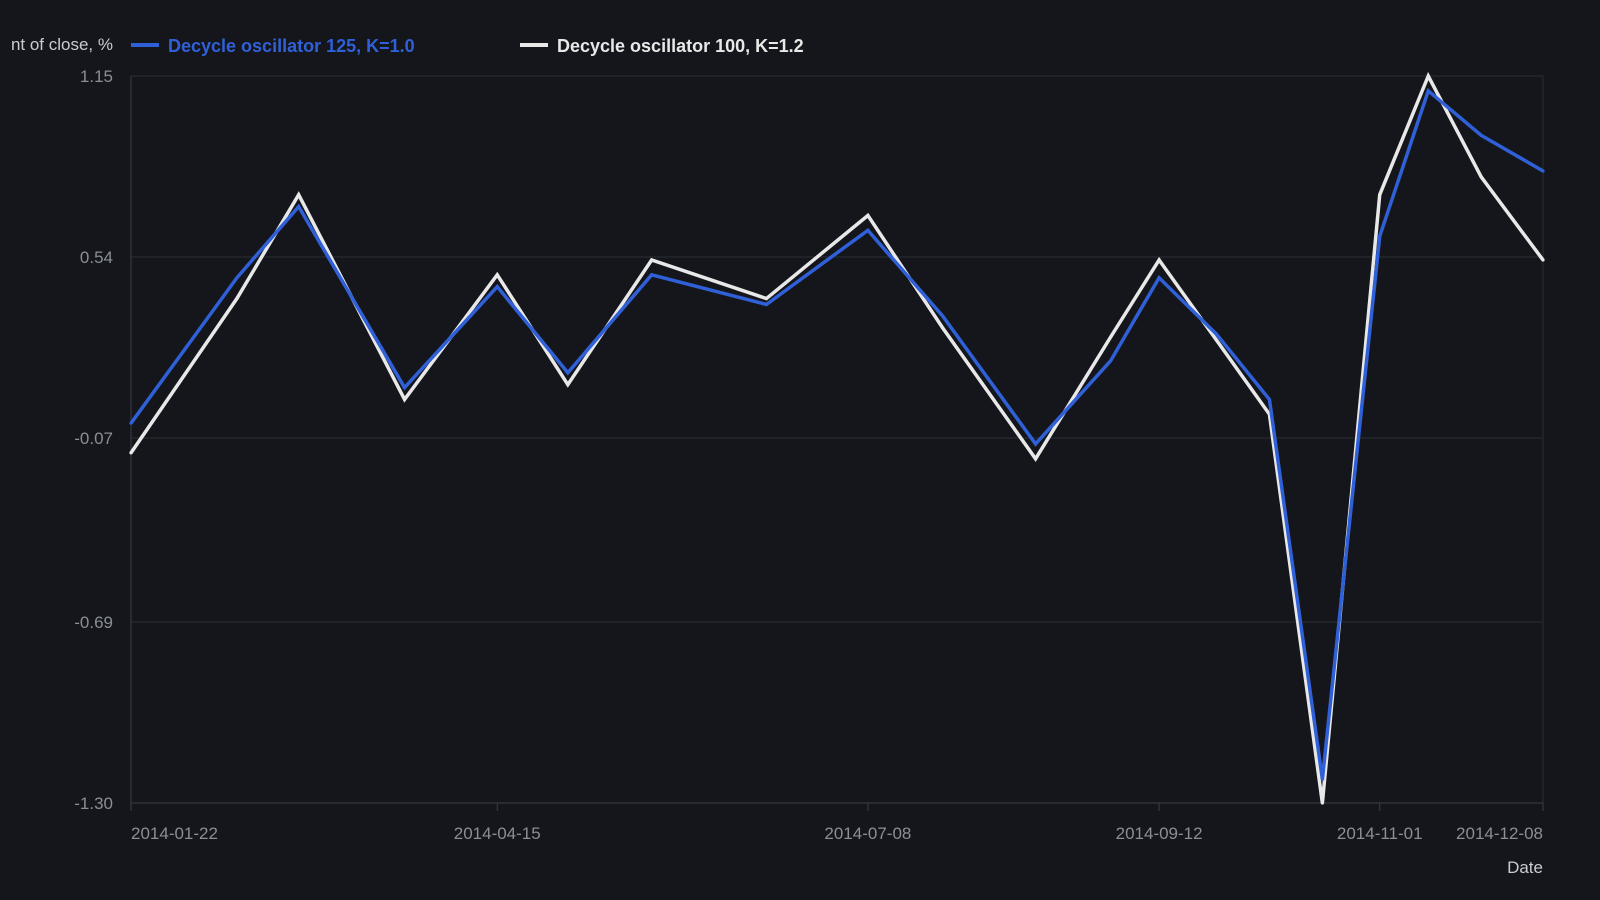  Describe the element at coordinates (1499, 833) in the screenshot. I see `x-tick-label-5: 2014-12-08` at that location.